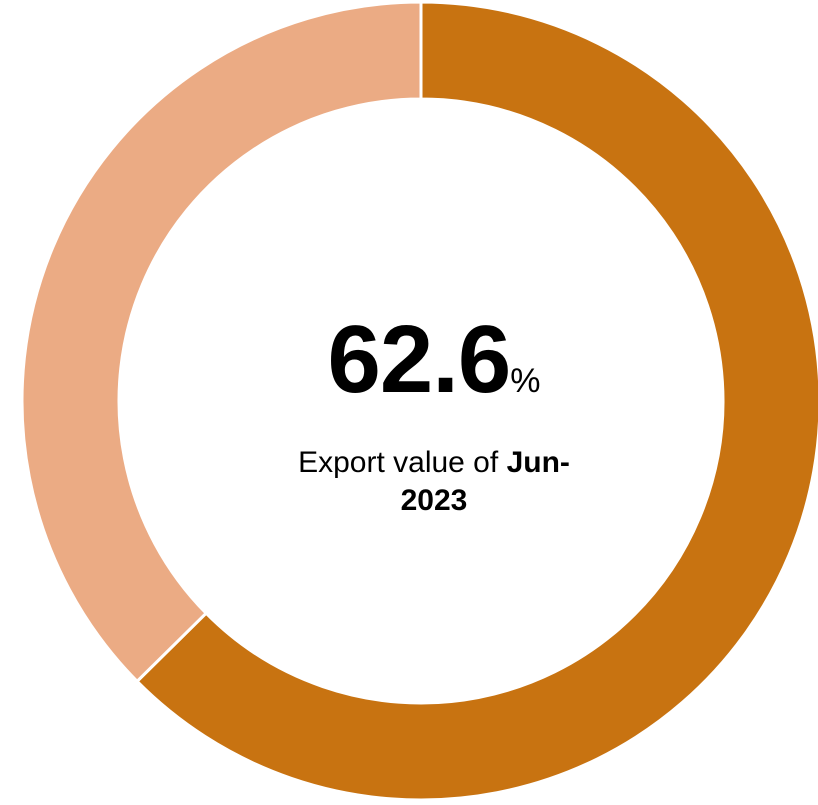 Image resolution: width=818 pixels, height=805 pixels. Describe the element at coordinates (525, 381) in the screenshot. I see `center-unit: %` at that location.